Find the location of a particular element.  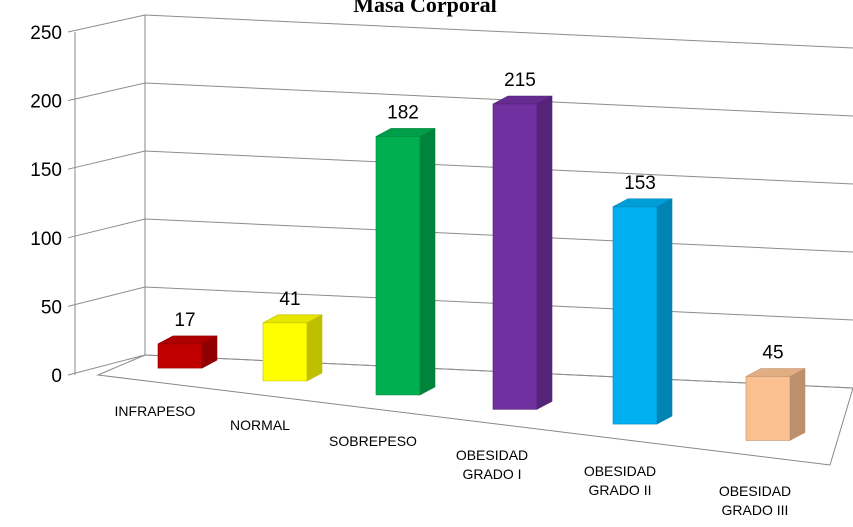

value-label: 41 is located at coordinates (289, 299).